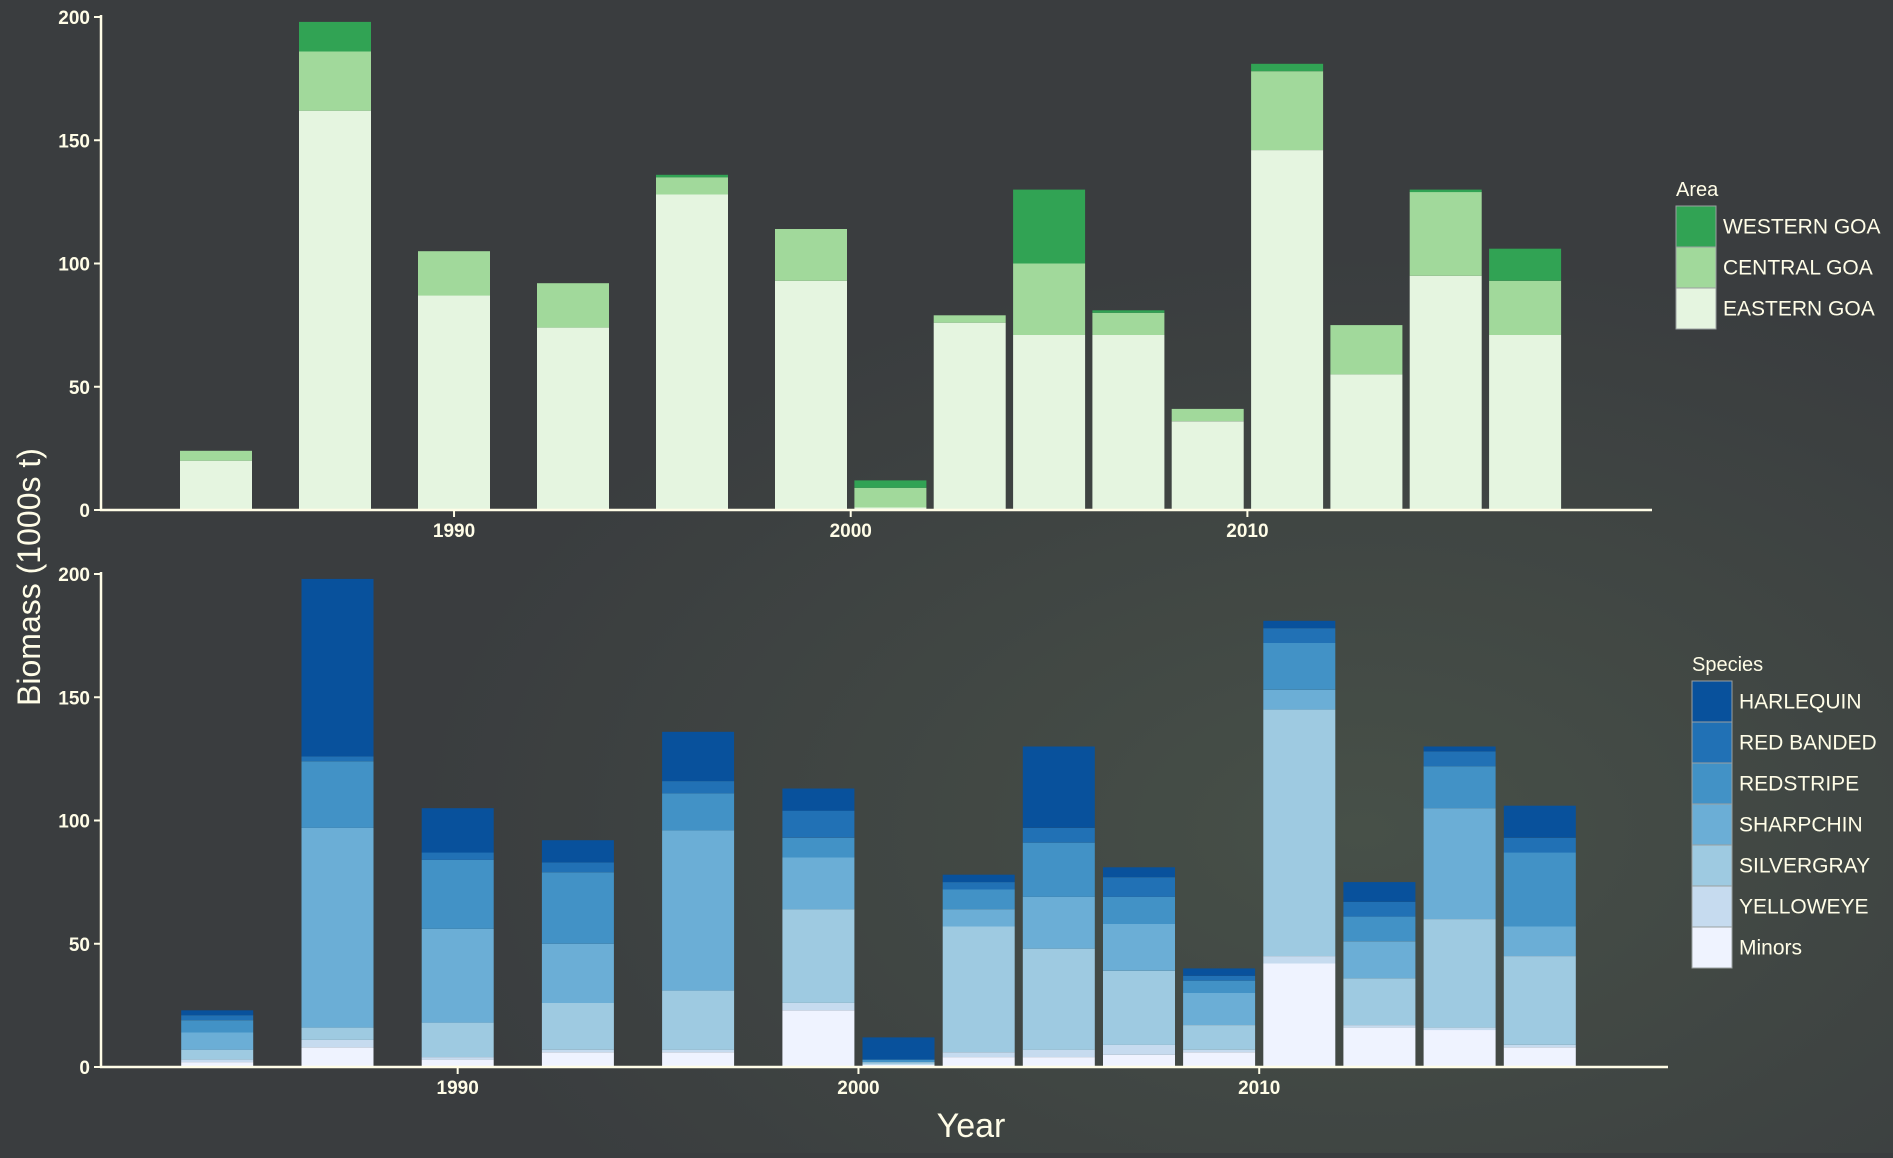 The width and height of the screenshot is (1893, 1158). Describe the element at coordinates (1379, 960) in the screenshot. I see `bar-sharpchin-2013` at that location.